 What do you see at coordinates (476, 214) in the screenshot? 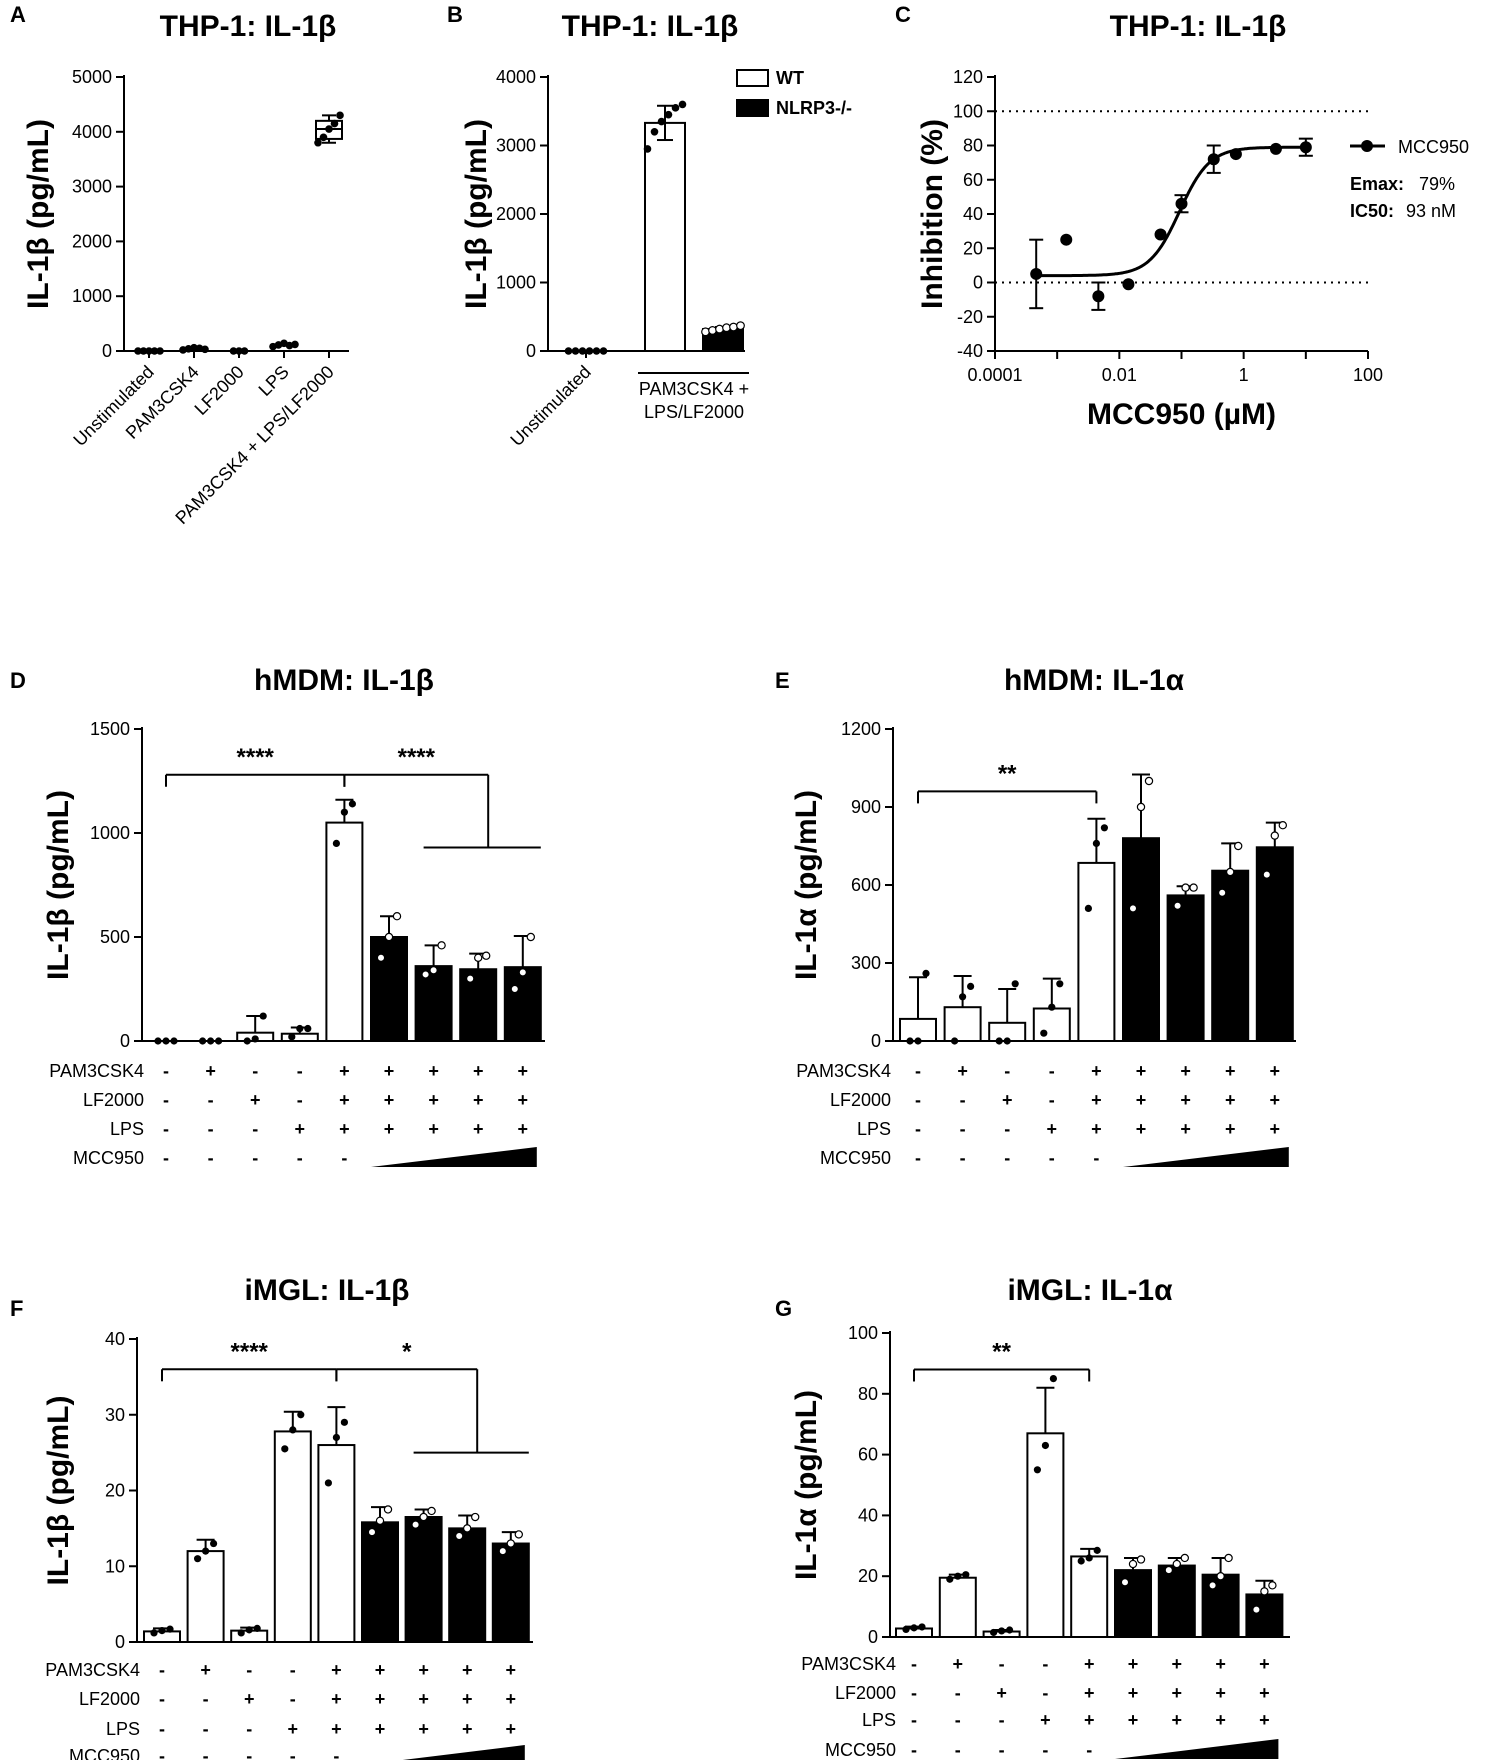
I see `y-axis-label: IL-1β (pg/mL)` at bounding box center [476, 214].